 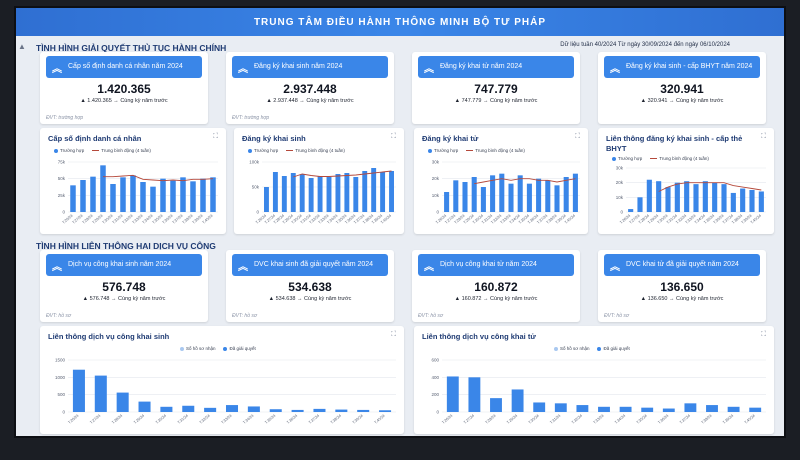 What do you see at coordinates (68, 219) in the screenshot?
I see `x-tick-label: T.26/24` at bounding box center [68, 219].